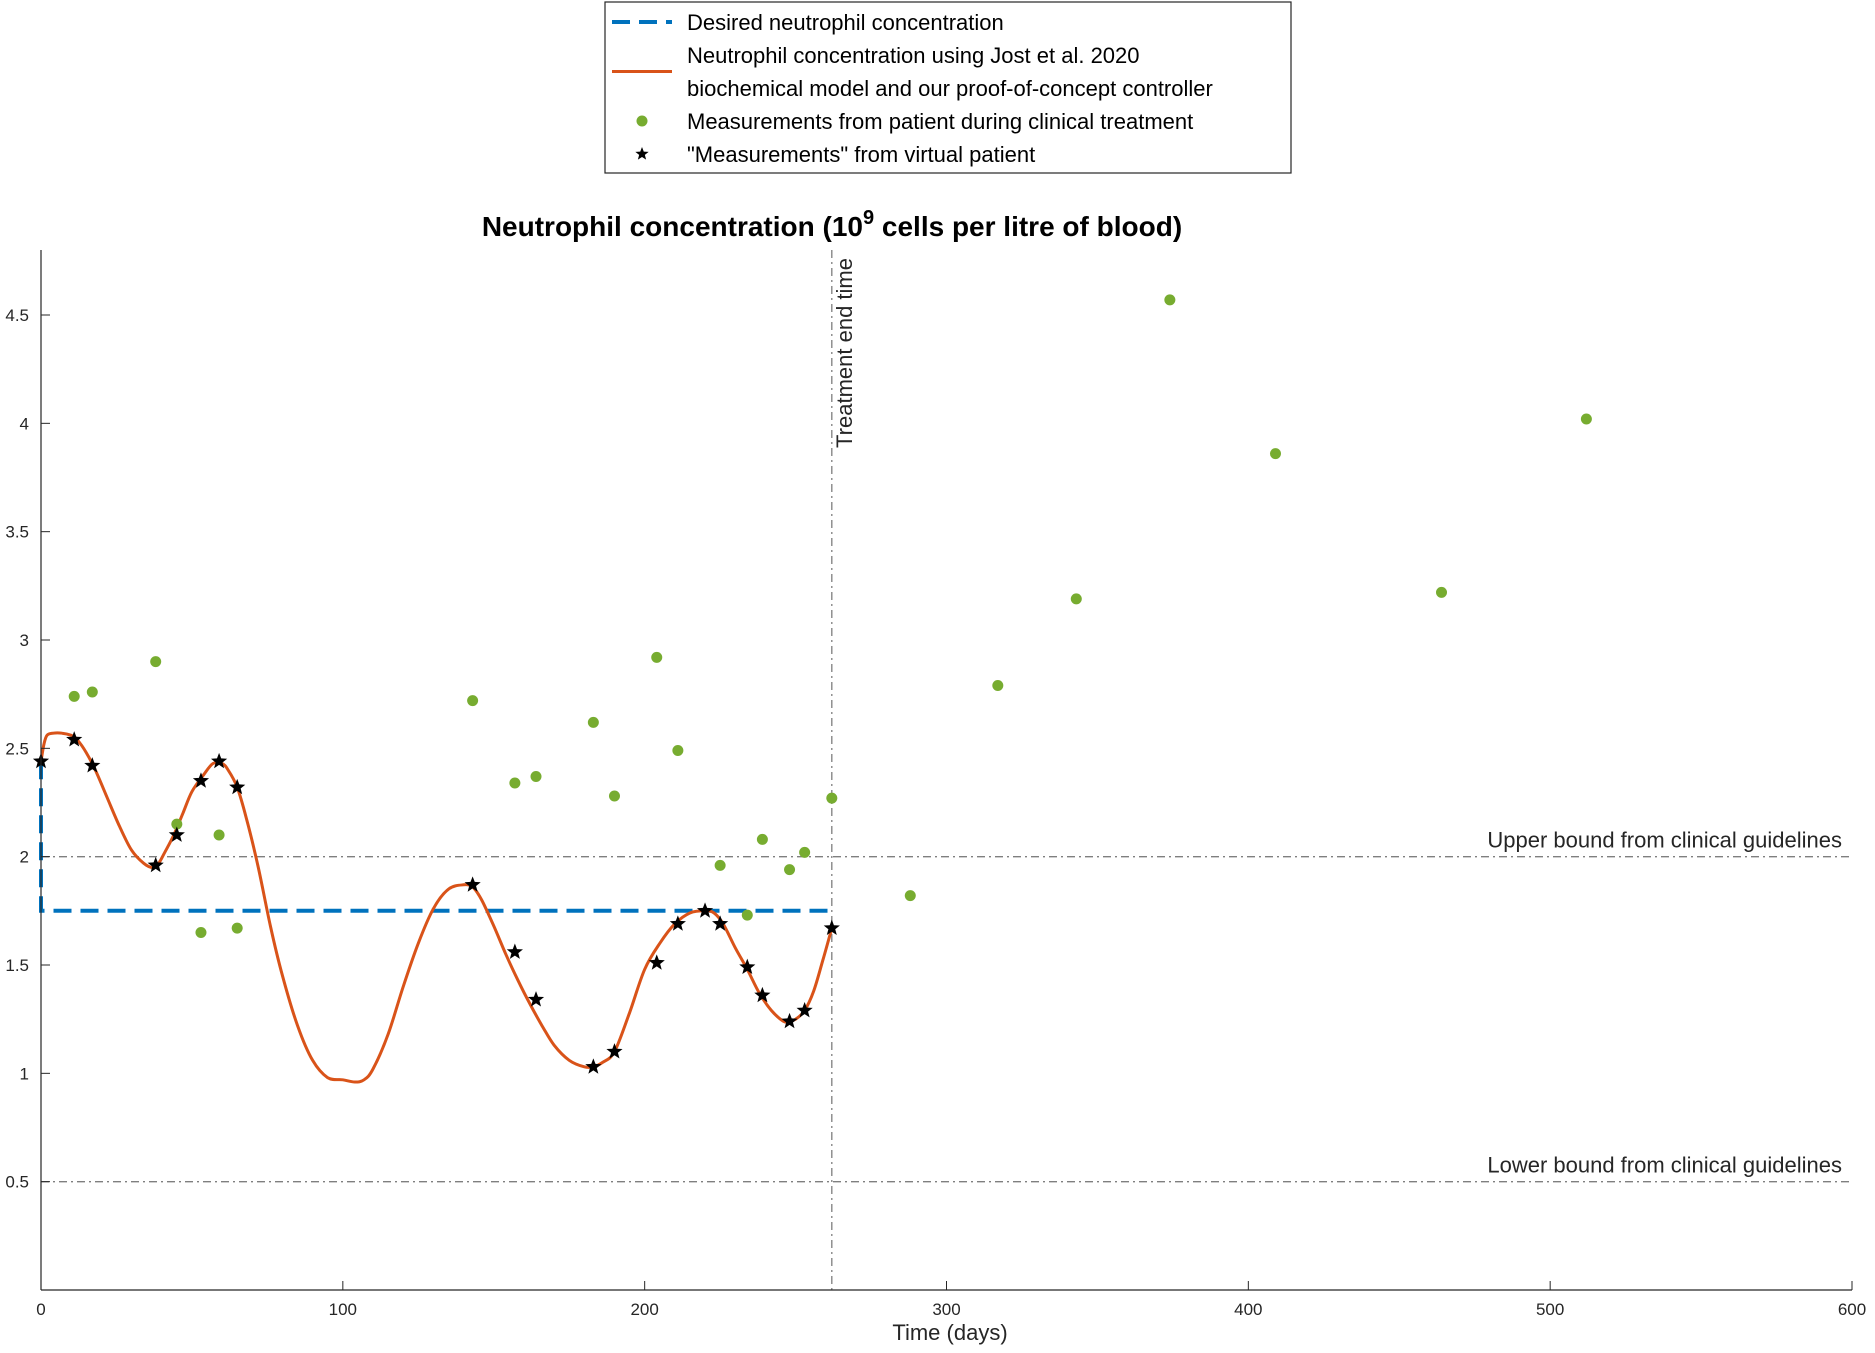  I want to click on x-tick-label: 100, so click(343, 1309).